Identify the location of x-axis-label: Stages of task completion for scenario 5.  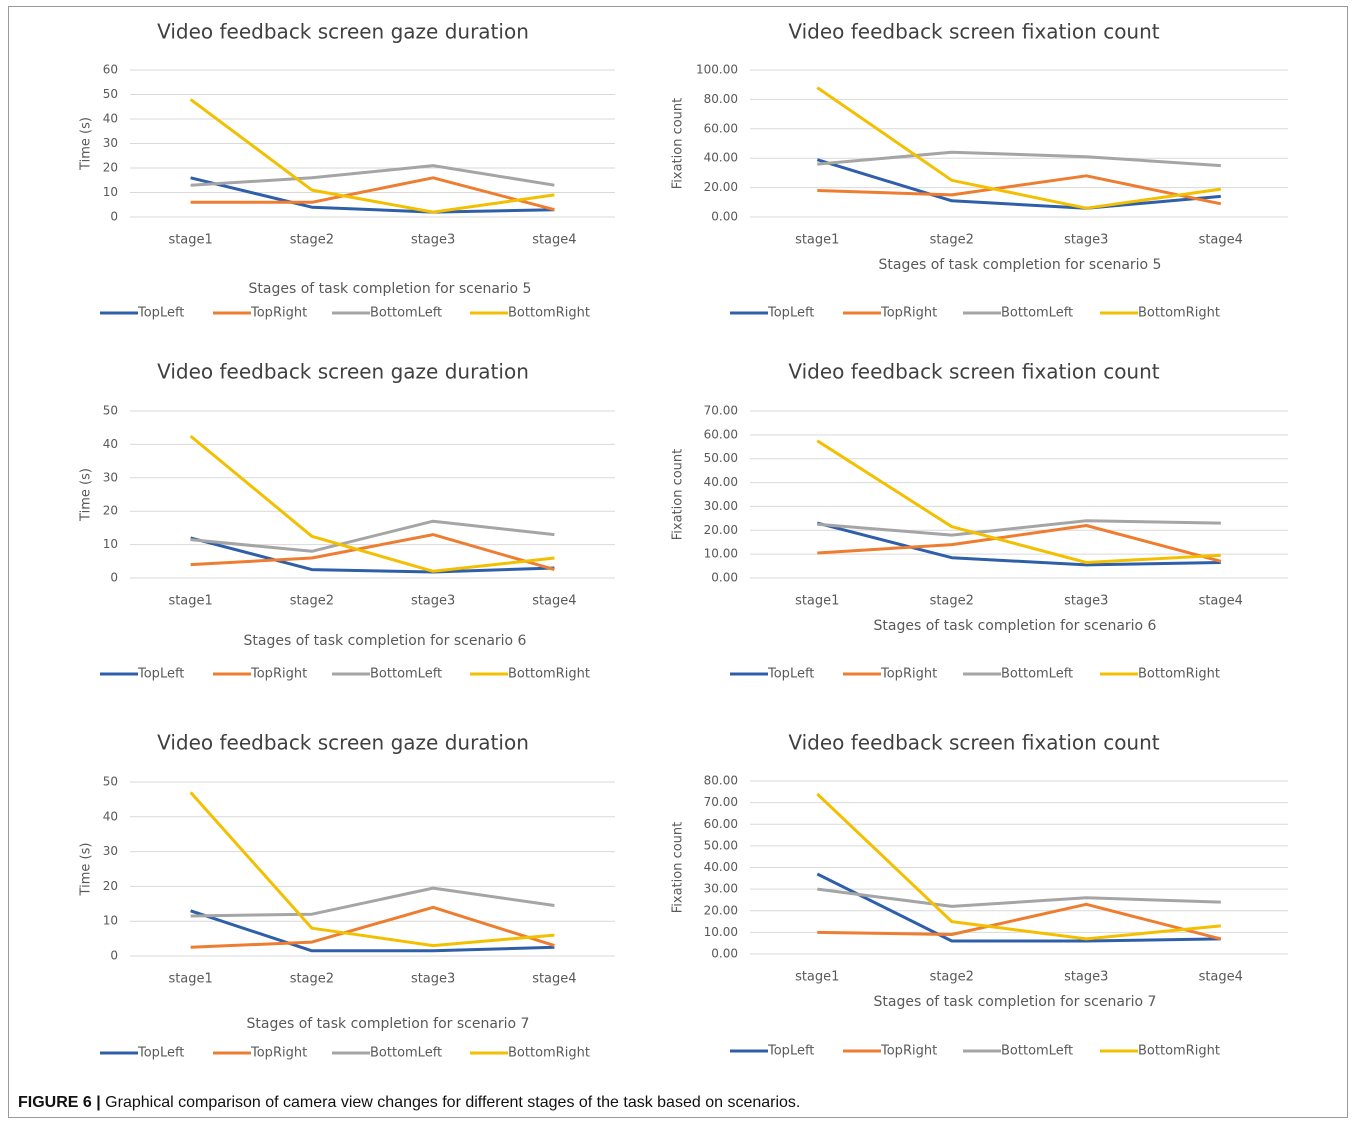
(1020, 265).